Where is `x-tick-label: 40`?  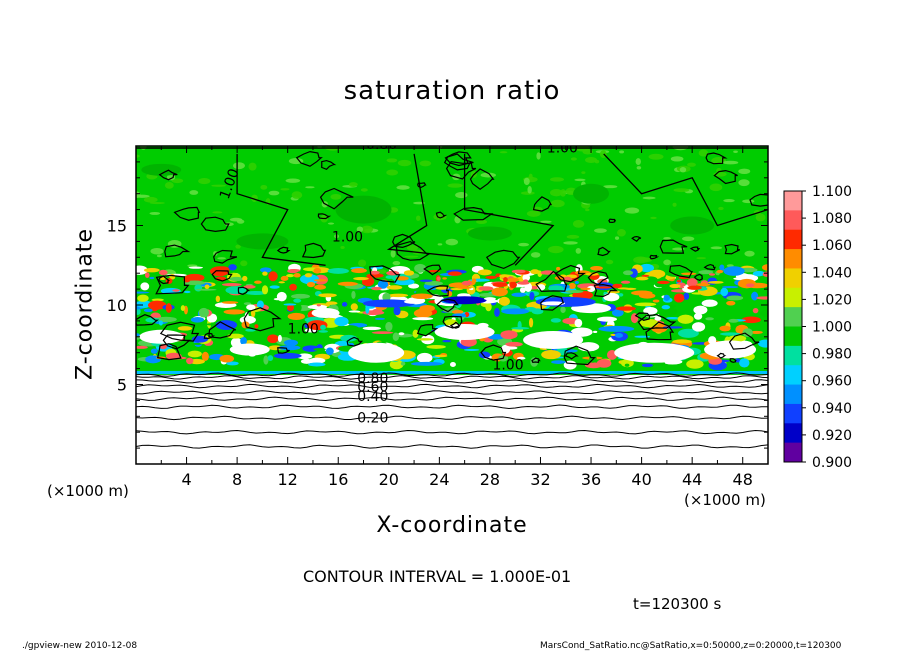 x-tick-label: 40 is located at coordinates (641, 479).